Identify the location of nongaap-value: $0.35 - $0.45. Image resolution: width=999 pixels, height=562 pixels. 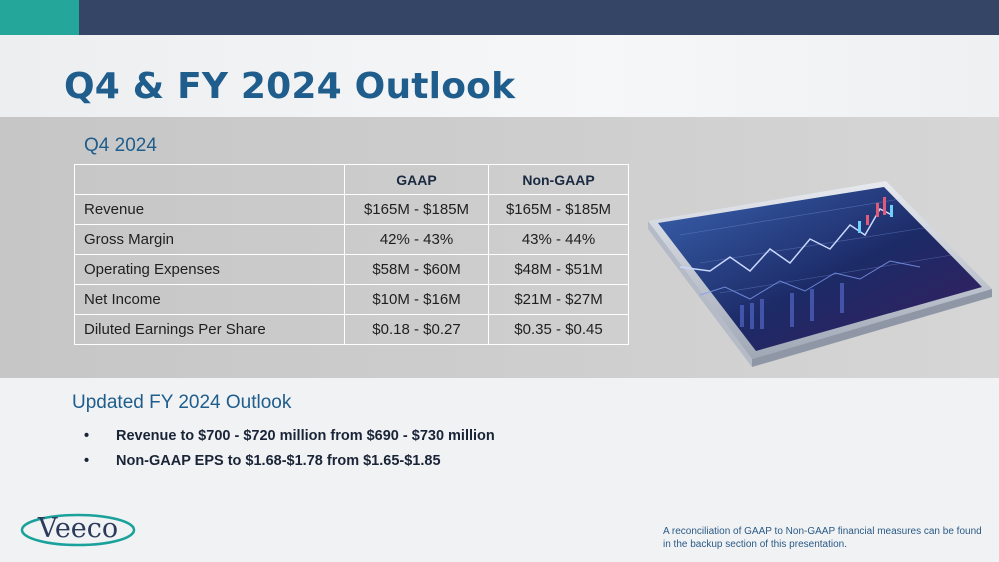
(558, 329).